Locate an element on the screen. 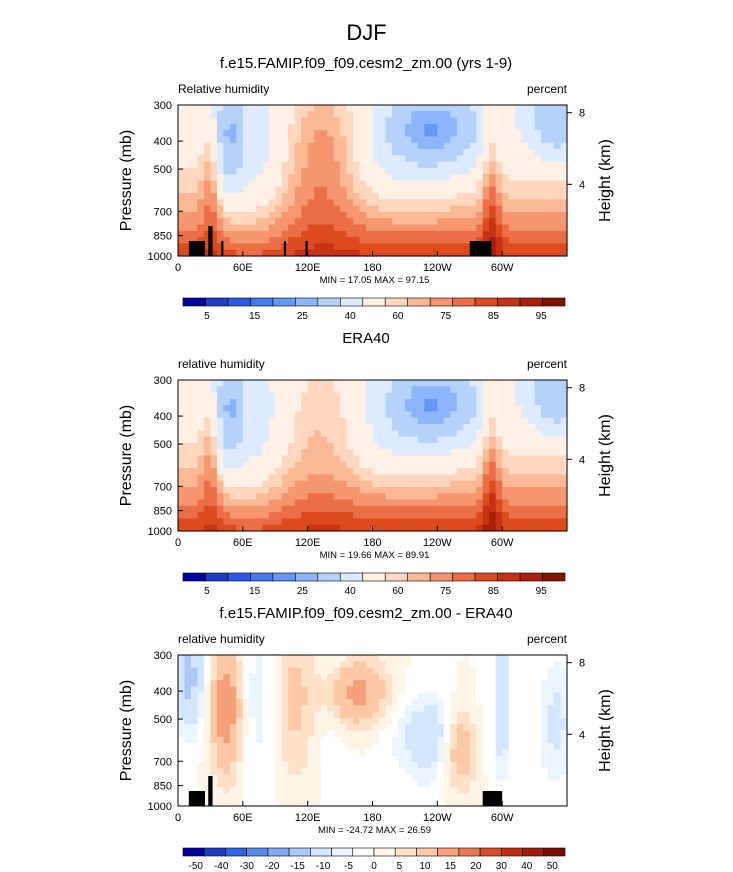 This screenshot has width=733, height=872. colorbar-label: 50 is located at coordinates (553, 866).